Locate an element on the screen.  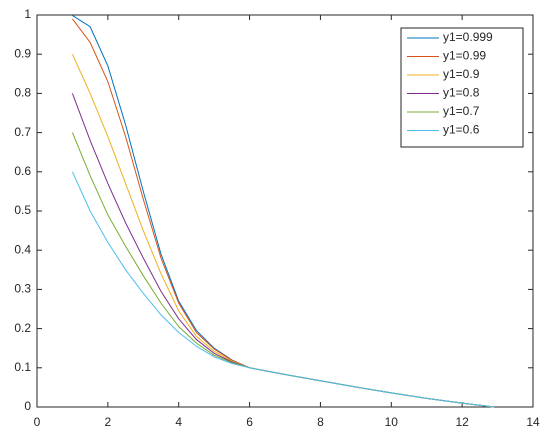
y-tick-label: 0.4 is located at coordinates (22, 249).